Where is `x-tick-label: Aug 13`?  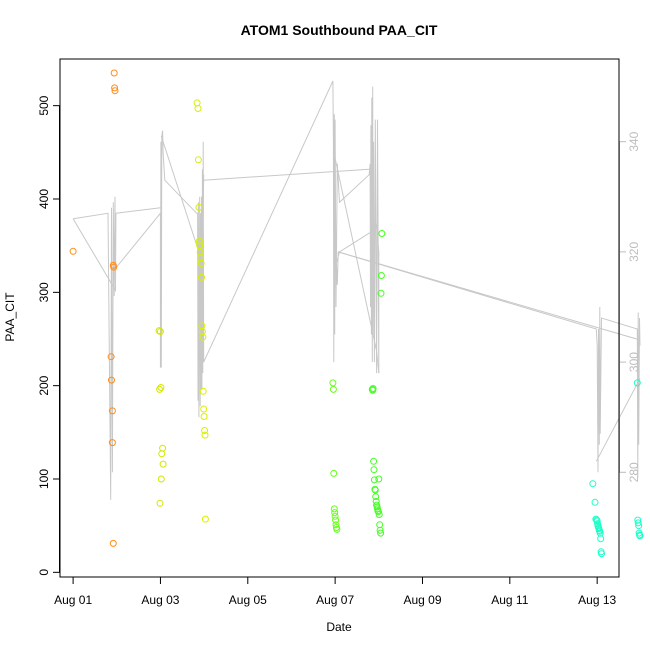
x-tick-label: Aug 13 is located at coordinates (597, 600).